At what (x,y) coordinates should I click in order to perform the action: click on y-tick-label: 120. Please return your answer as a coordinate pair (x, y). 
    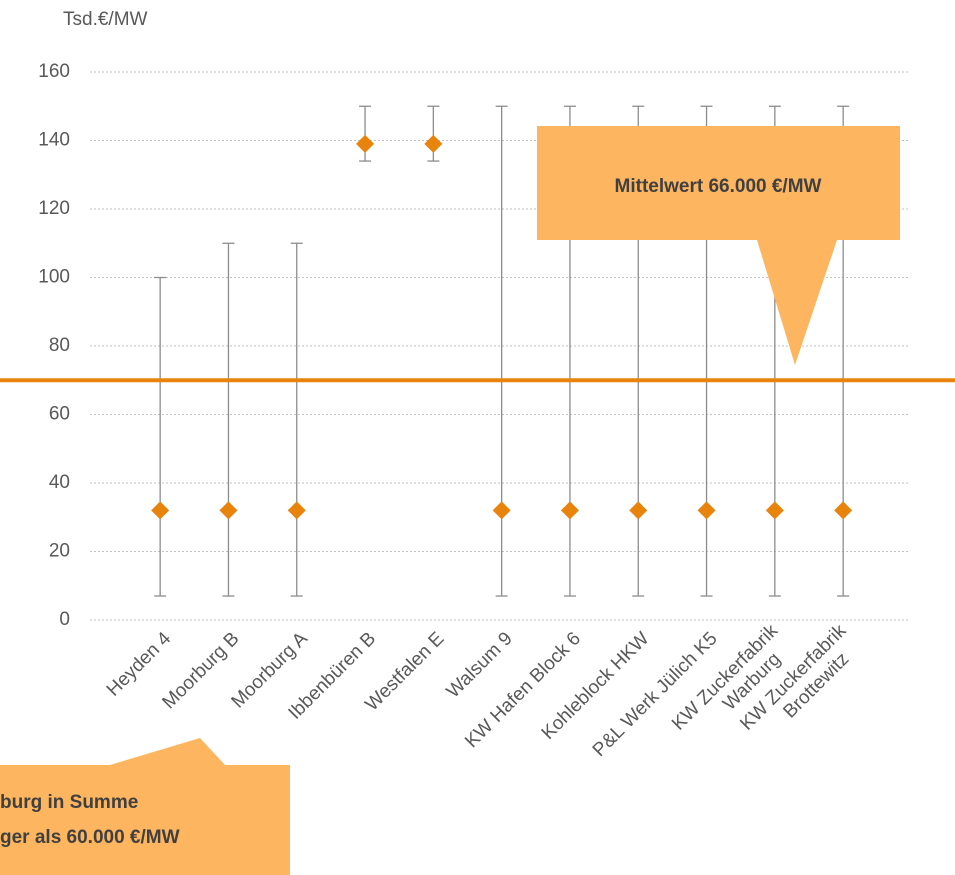
    Looking at the image, I should click on (54, 208).